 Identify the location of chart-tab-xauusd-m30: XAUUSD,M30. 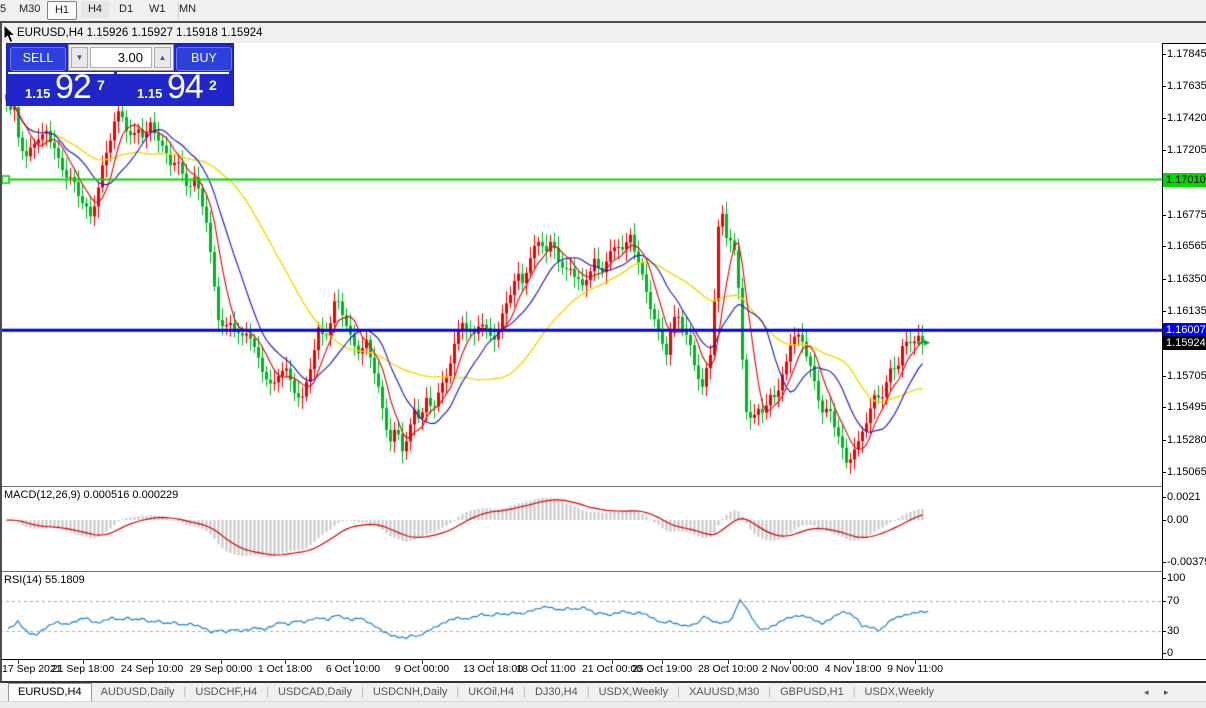
(724, 692).